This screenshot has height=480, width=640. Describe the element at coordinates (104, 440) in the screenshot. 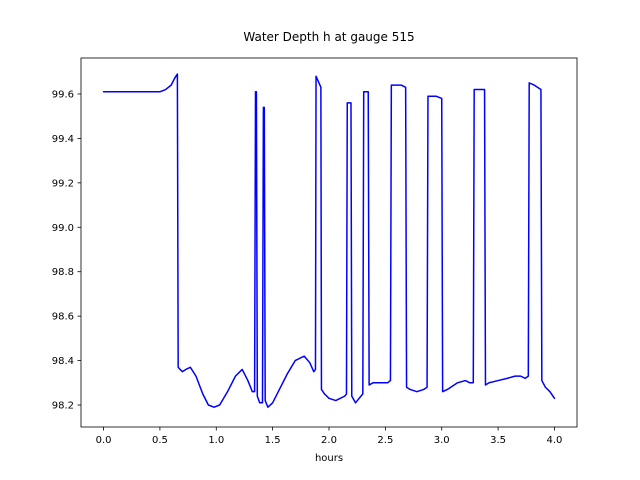

I see `x-tick-label: 0.0` at that location.